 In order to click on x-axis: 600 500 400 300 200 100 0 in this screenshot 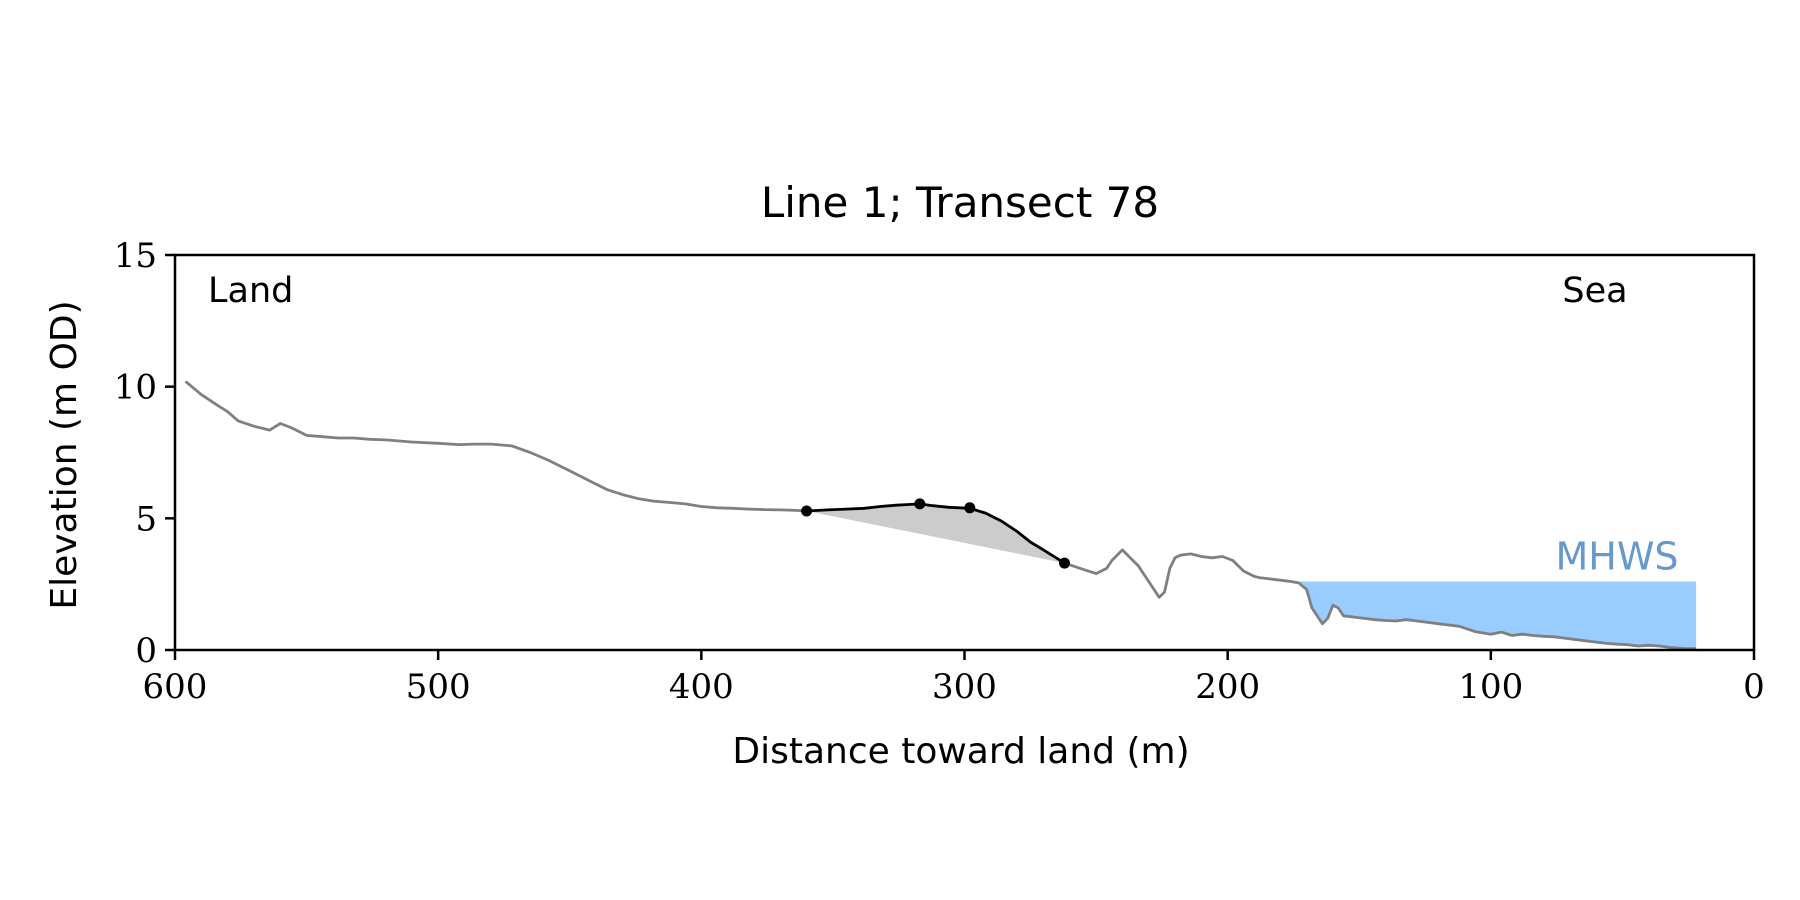, I will do `click(954, 678)`.